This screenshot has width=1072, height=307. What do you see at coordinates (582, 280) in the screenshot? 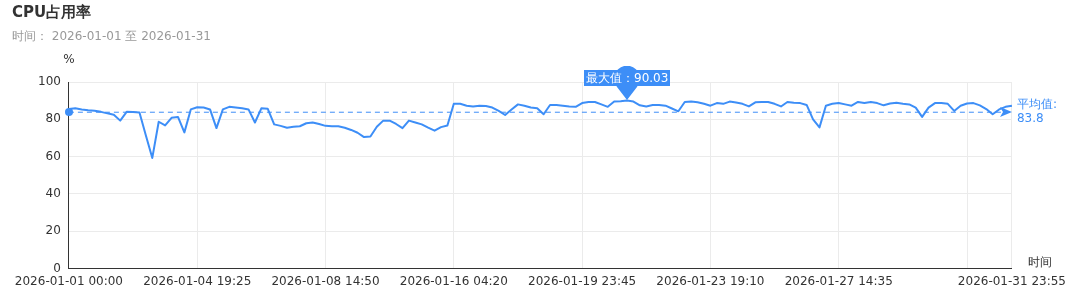
I see `x-tick-label: 2026-01-19 23:45` at bounding box center [582, 280].